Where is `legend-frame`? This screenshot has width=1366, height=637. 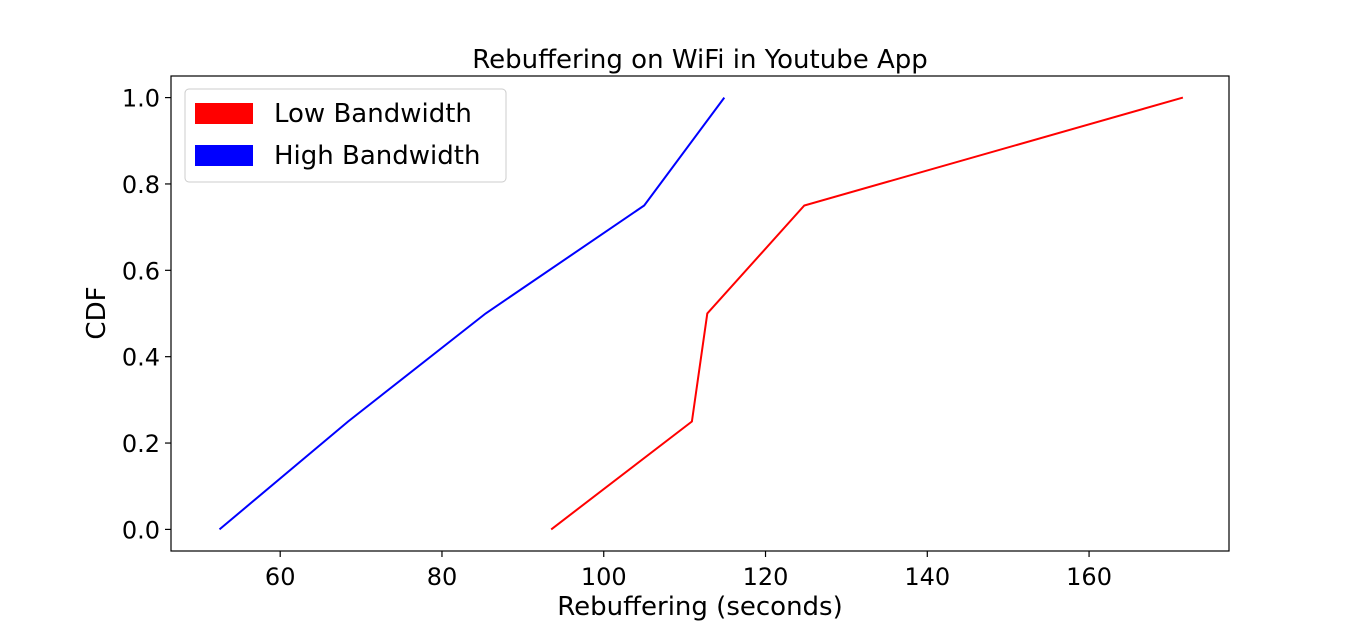 legend-frame is located at coordinates (345, 135).